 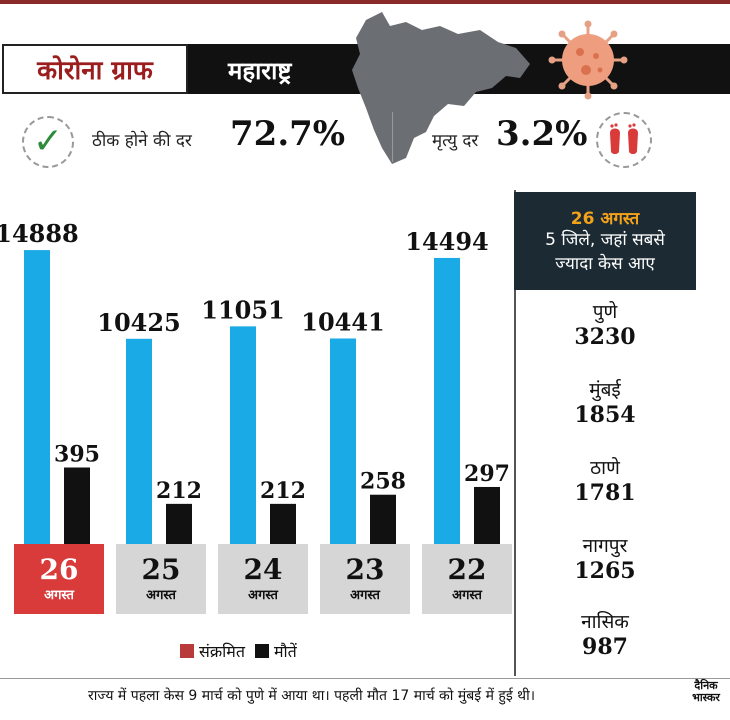 I want to click on death-value-label: 395, so click(x=77, y=454).